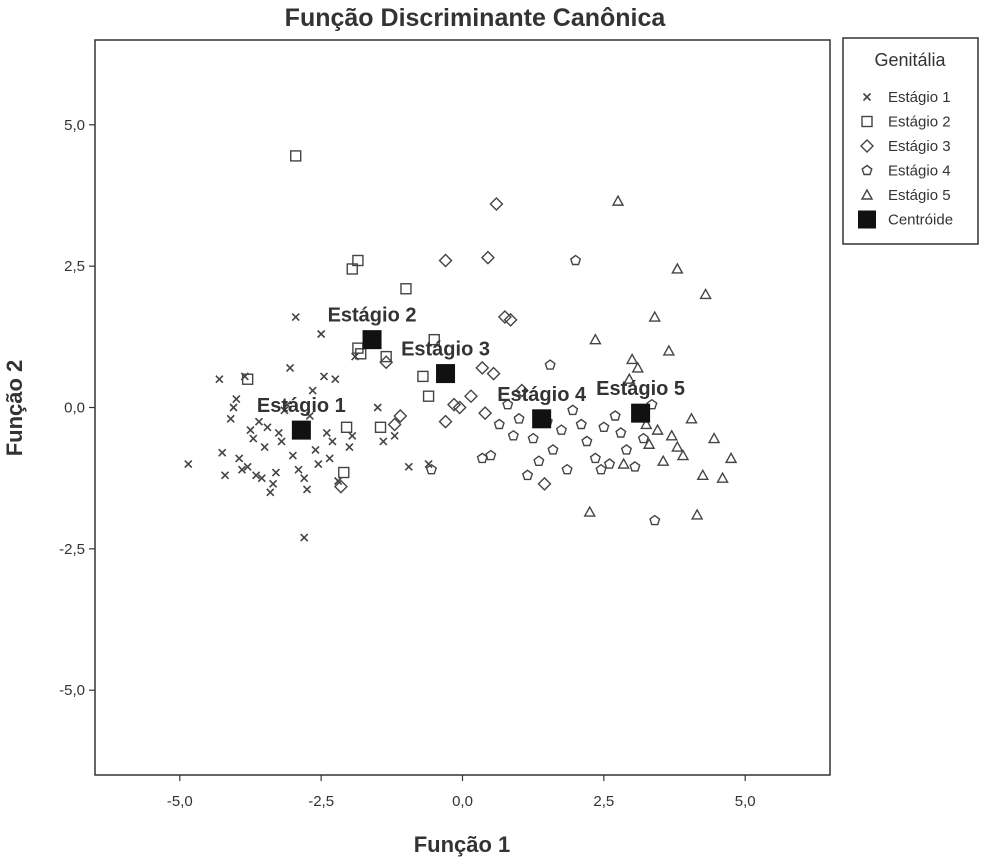 The height and width of the screenshot is (864, 996). What do you see at coordinates (462, 844) in the screenshot?
I see `x-axis-label: Função 1` at bounding box center [462, 844].